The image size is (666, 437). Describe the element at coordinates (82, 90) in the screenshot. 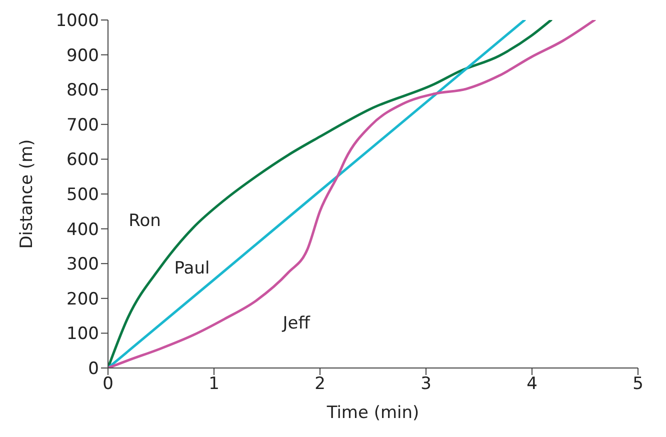

I see `y-tick-label: 800` at that location.